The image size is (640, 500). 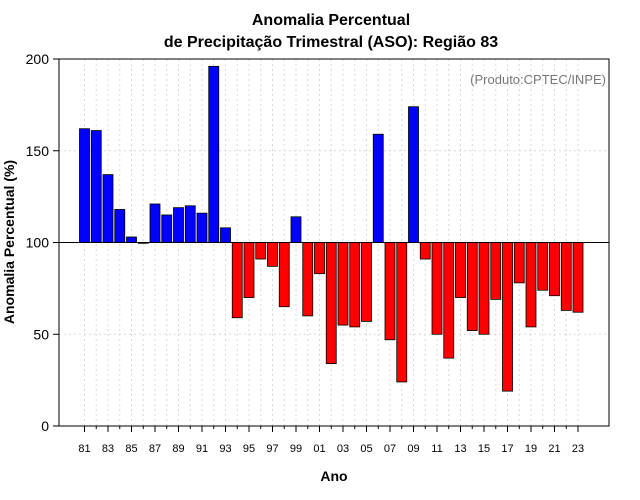 I want to click on bar-1998, so click(x=284, y=275).